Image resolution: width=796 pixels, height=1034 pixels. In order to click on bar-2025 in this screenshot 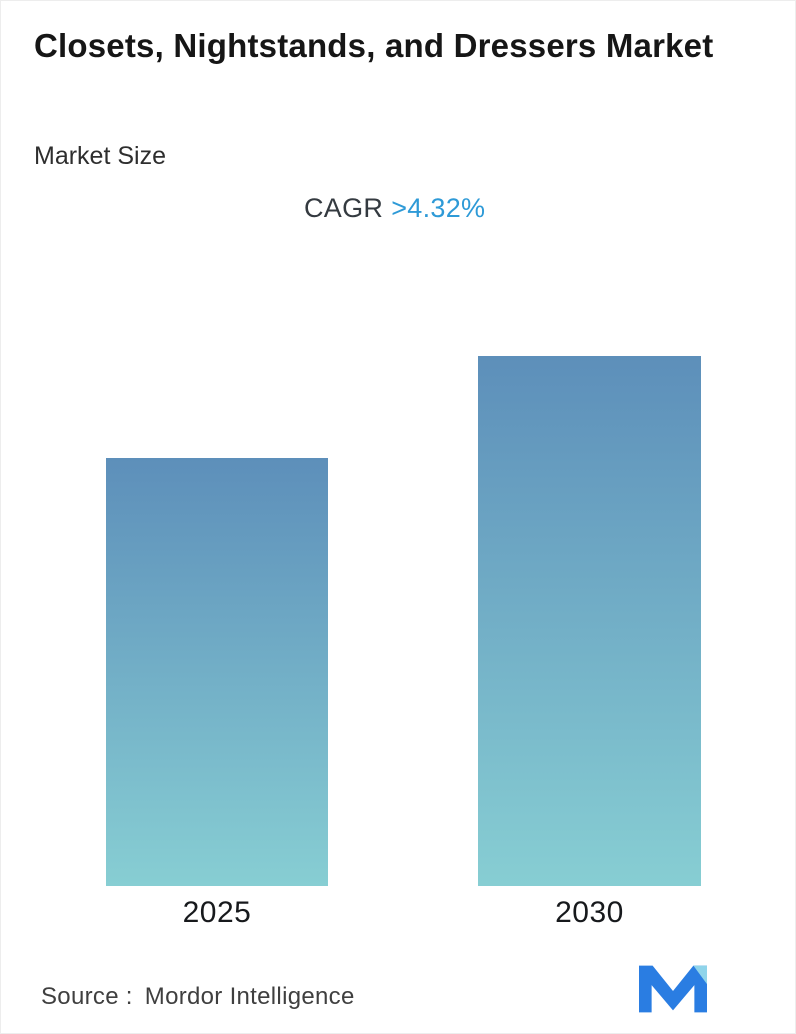, I will do `click(217, 672)`.